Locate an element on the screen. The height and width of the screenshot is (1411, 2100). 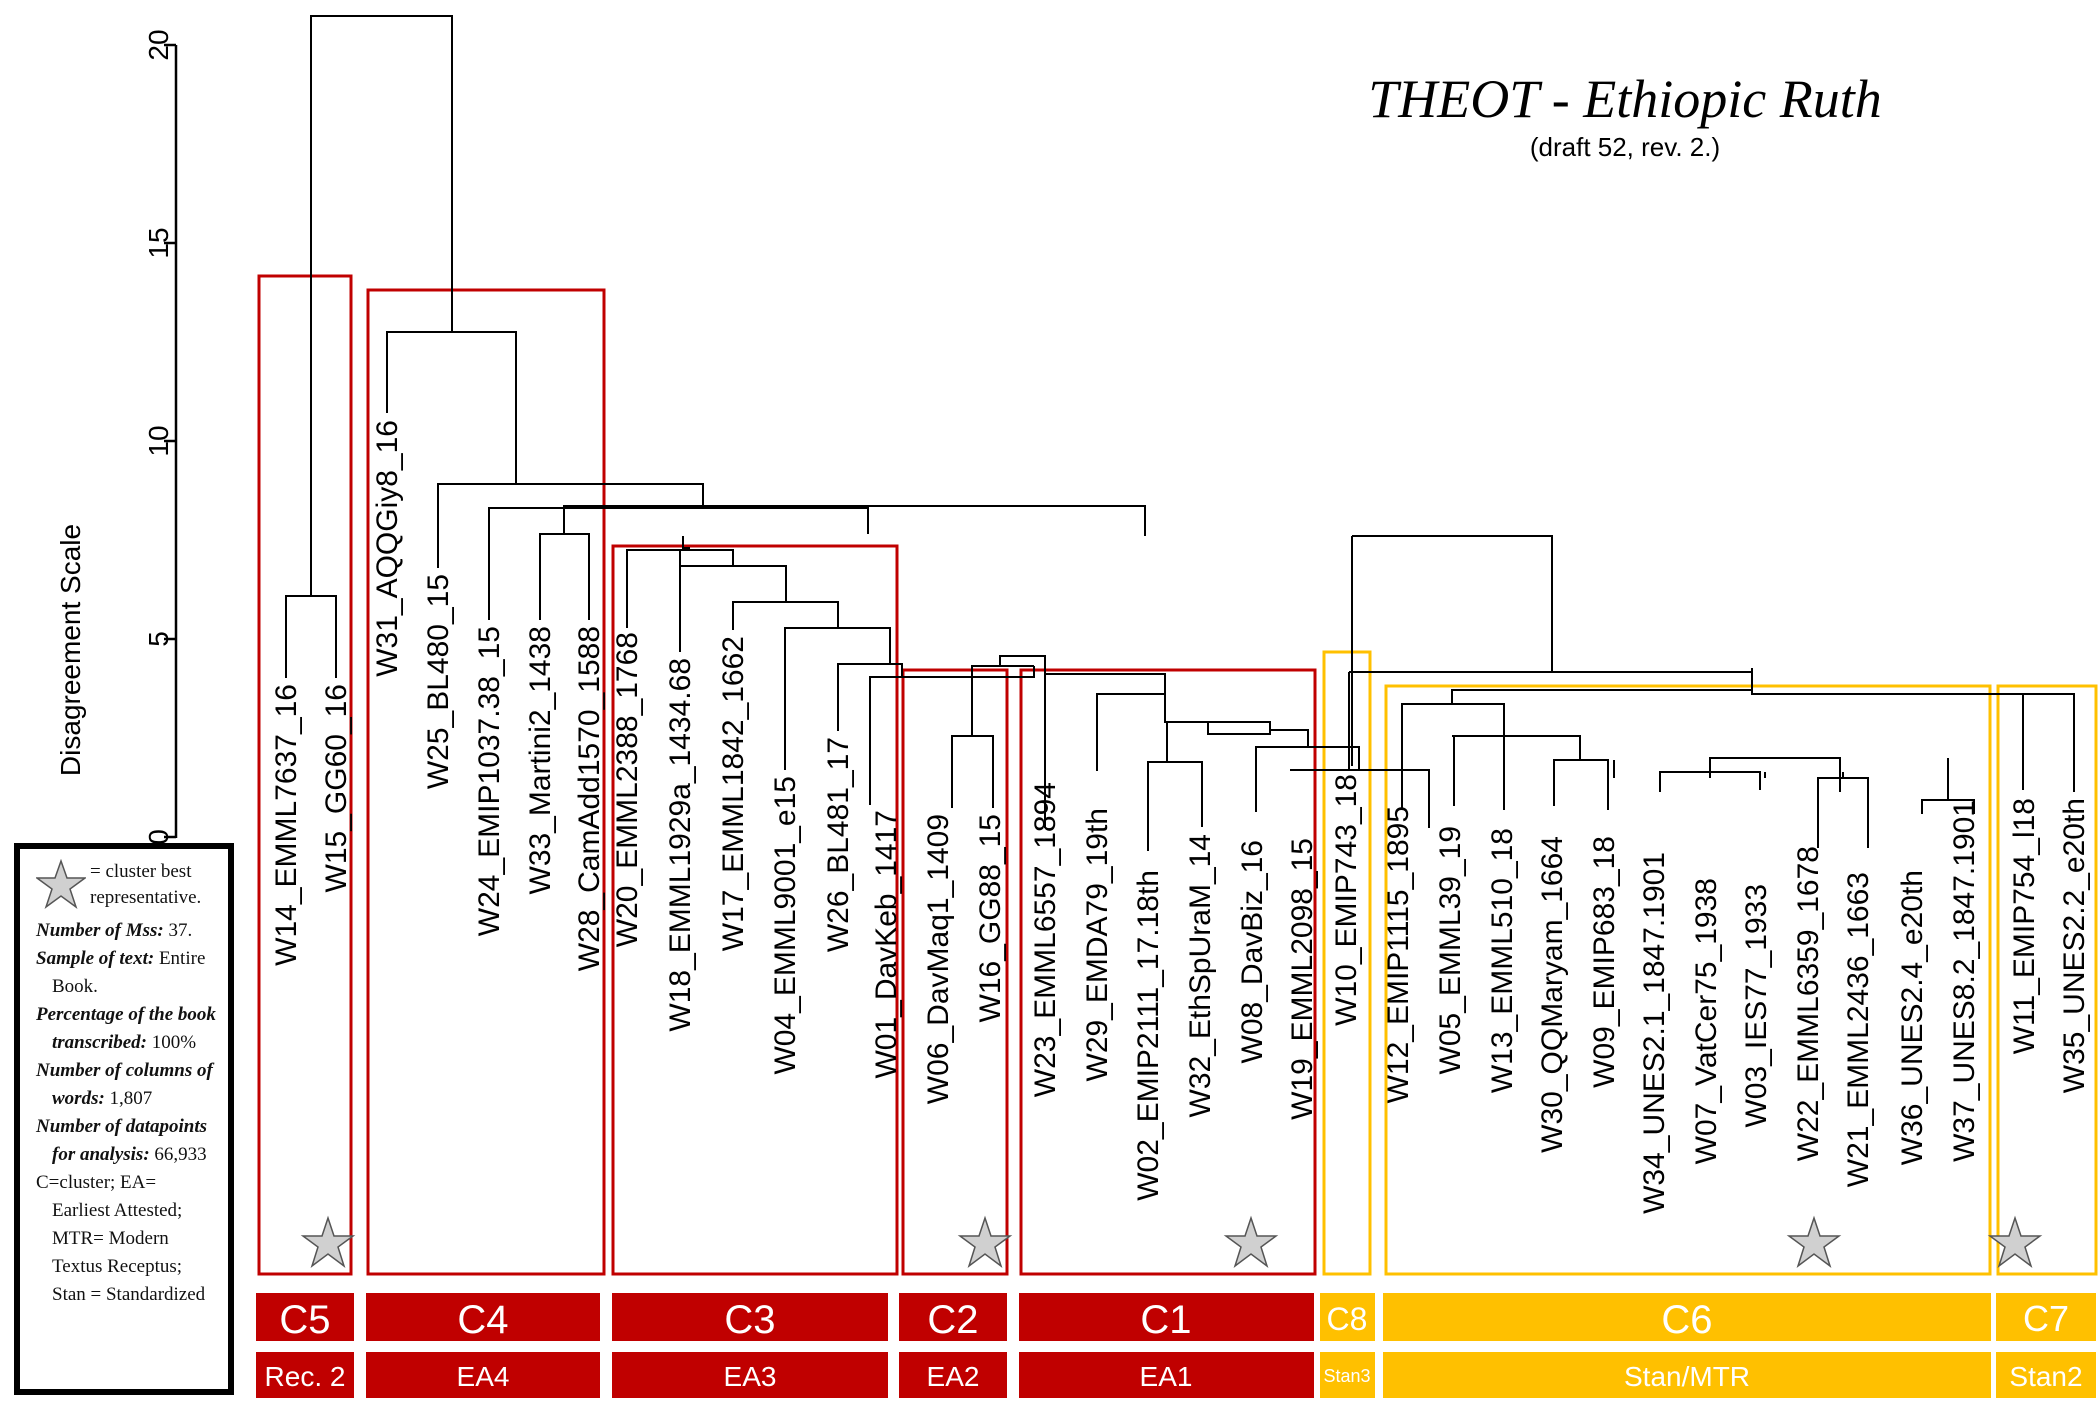
cluster-label: Stan/MTR is located at coordinates (1687, 1376).